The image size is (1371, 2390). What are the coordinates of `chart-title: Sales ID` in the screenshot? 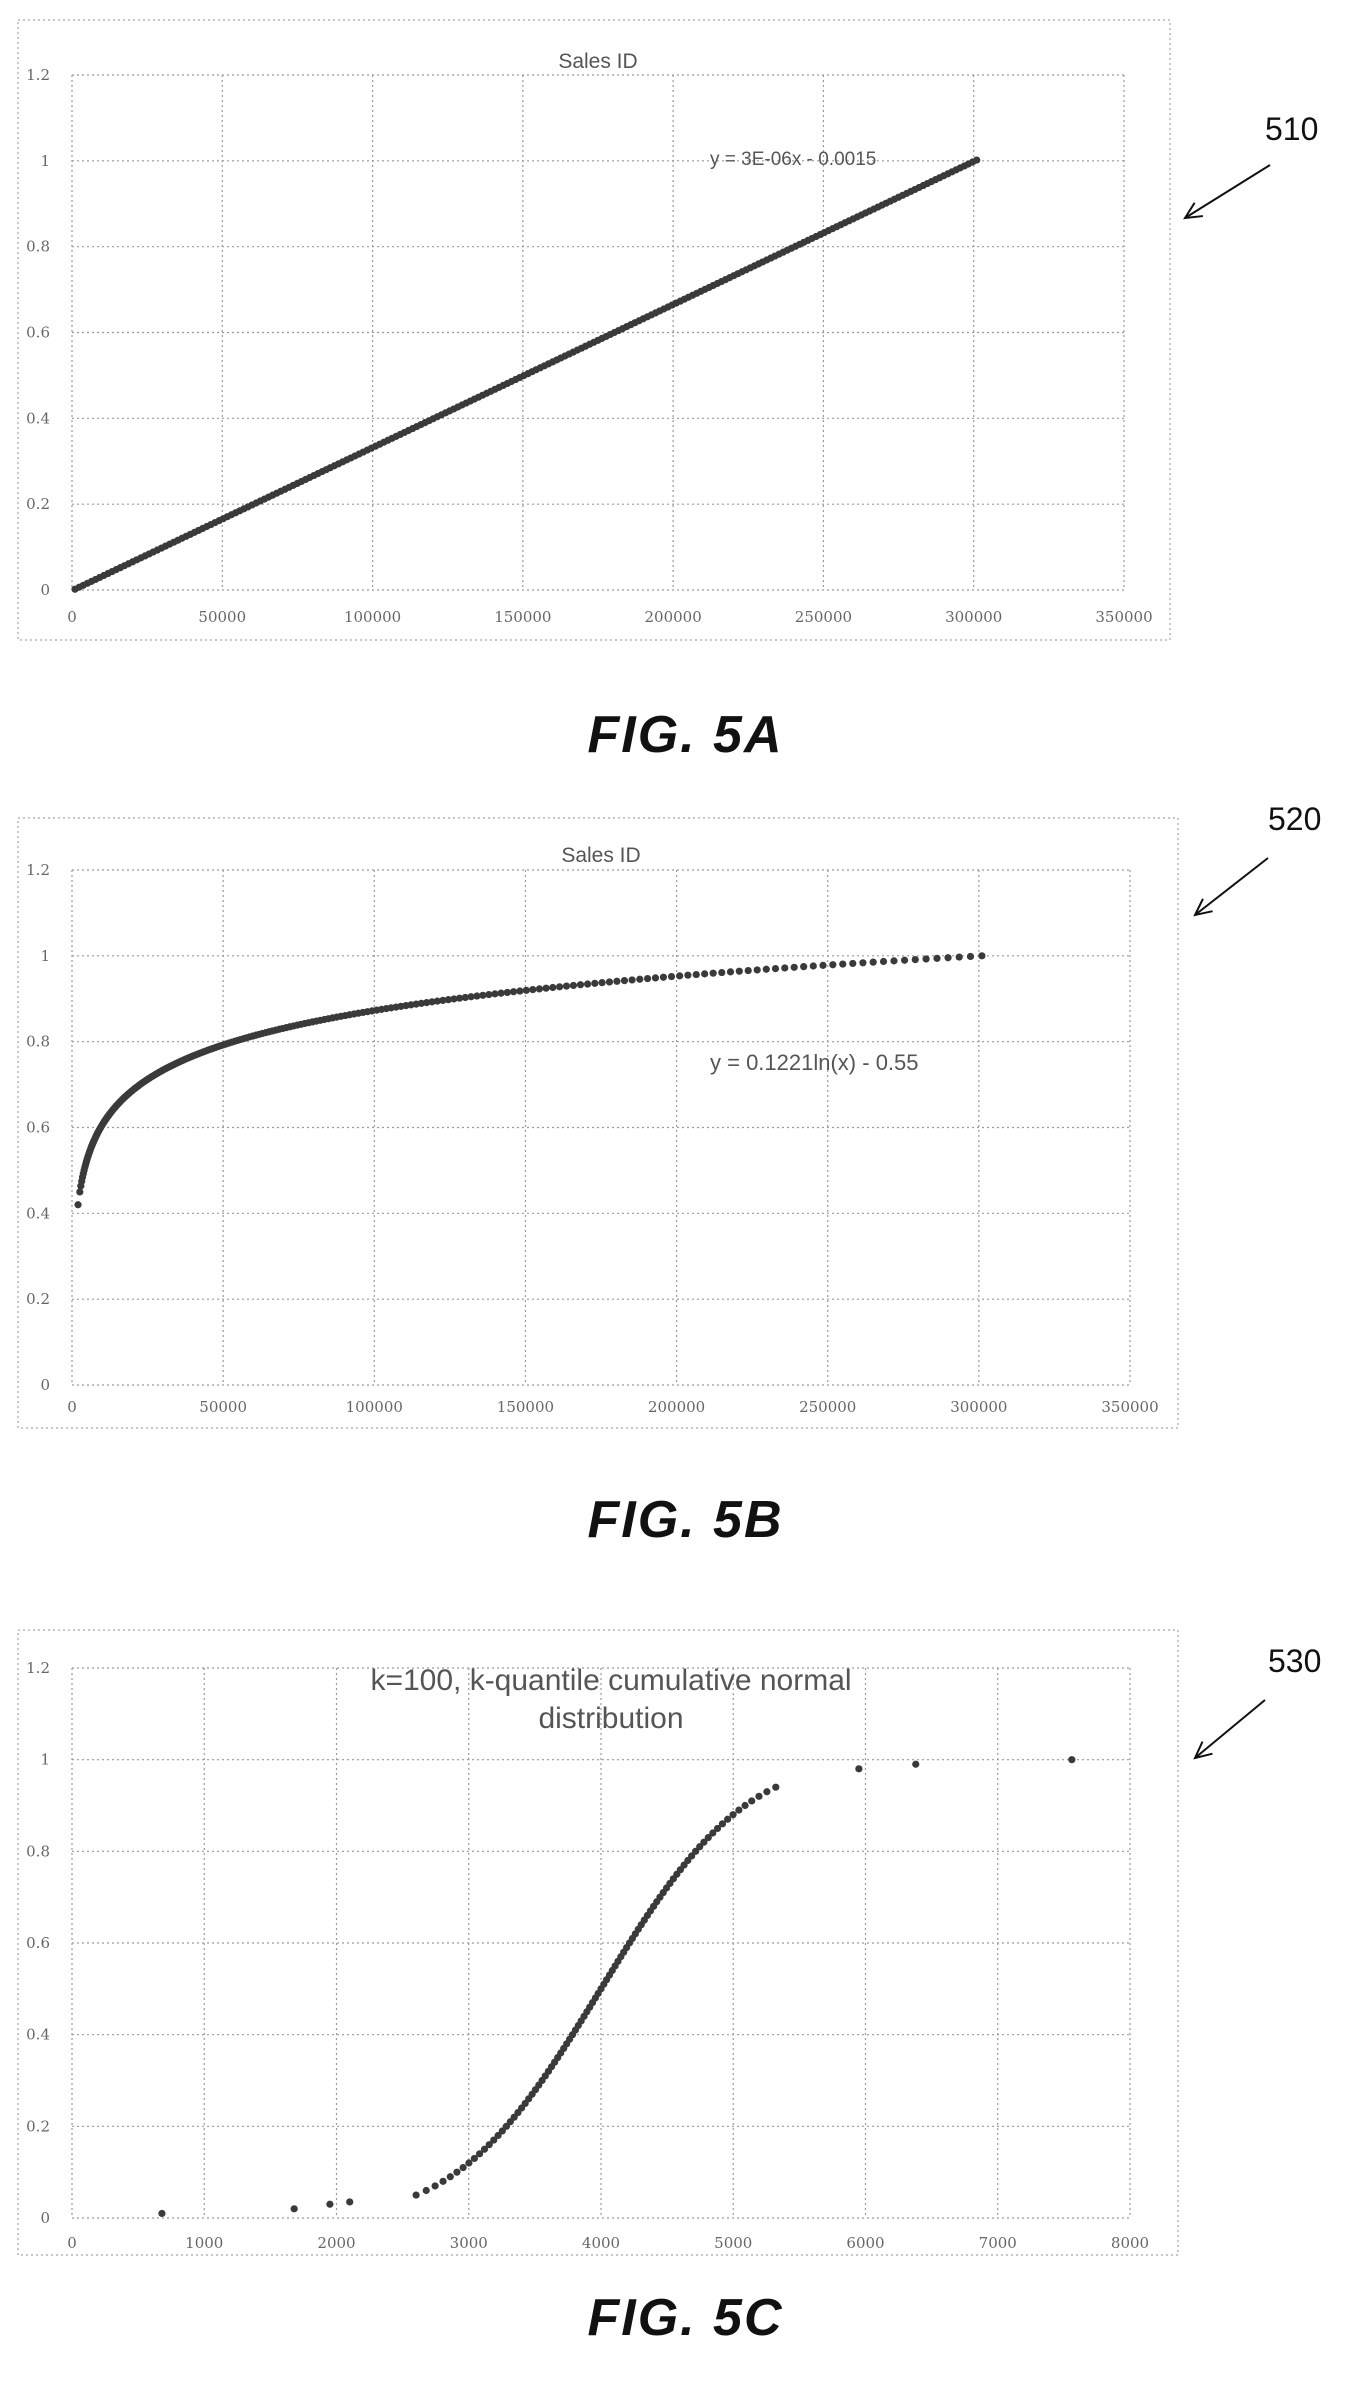 It's located at (597, 61).